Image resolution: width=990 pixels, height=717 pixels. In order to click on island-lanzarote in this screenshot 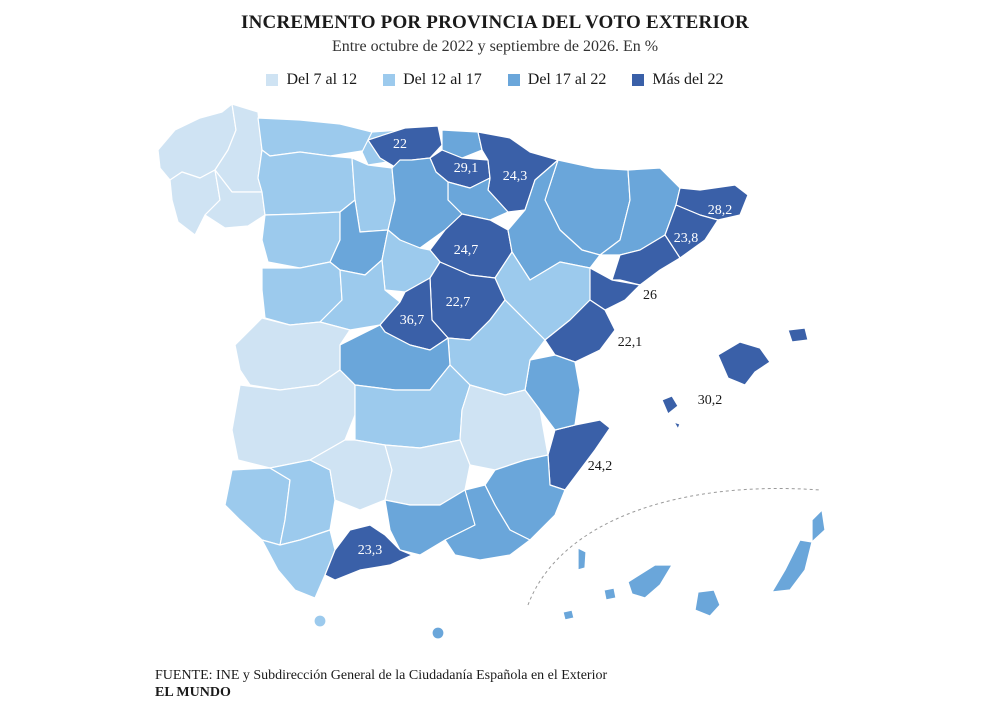, I will do `click(818, 526)`.